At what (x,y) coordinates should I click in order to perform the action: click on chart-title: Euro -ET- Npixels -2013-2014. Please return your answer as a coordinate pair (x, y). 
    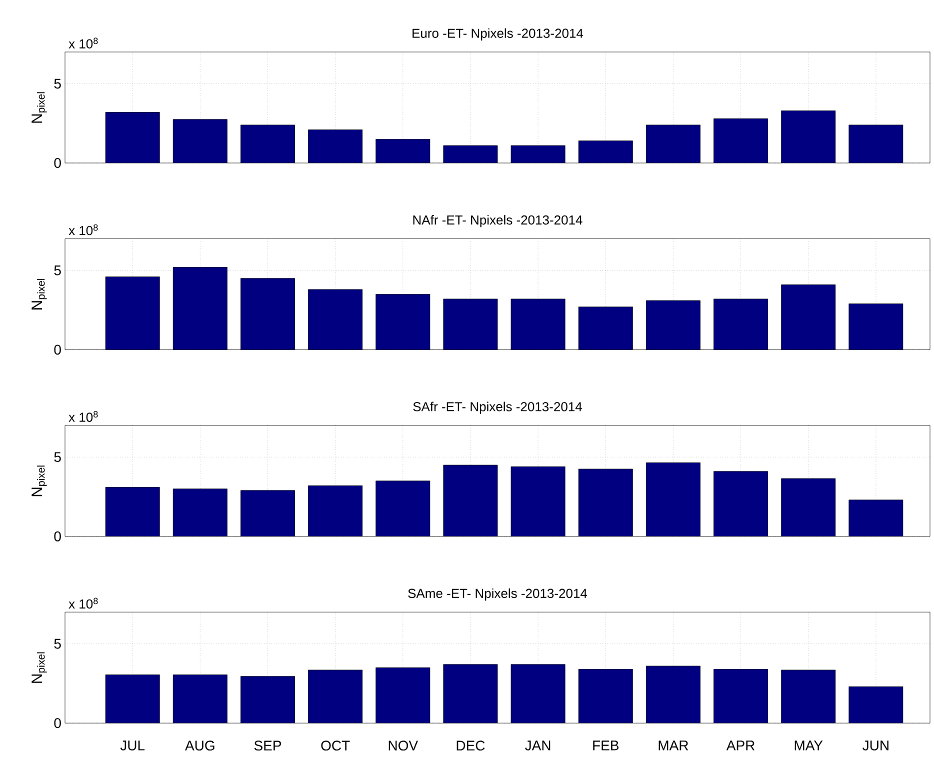
    Looking at the image, I should click on (498, 34).